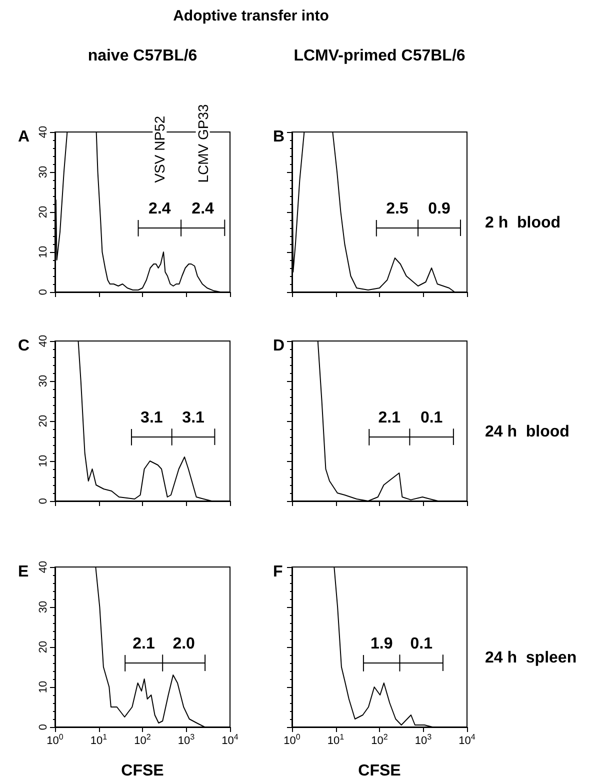 Image resolution: width=599 pixels, height=780 pixels. Describe the element at coordinates (531, 658) in the screenshot. I see `y2-axis-title: 24 h spleen` at that location.